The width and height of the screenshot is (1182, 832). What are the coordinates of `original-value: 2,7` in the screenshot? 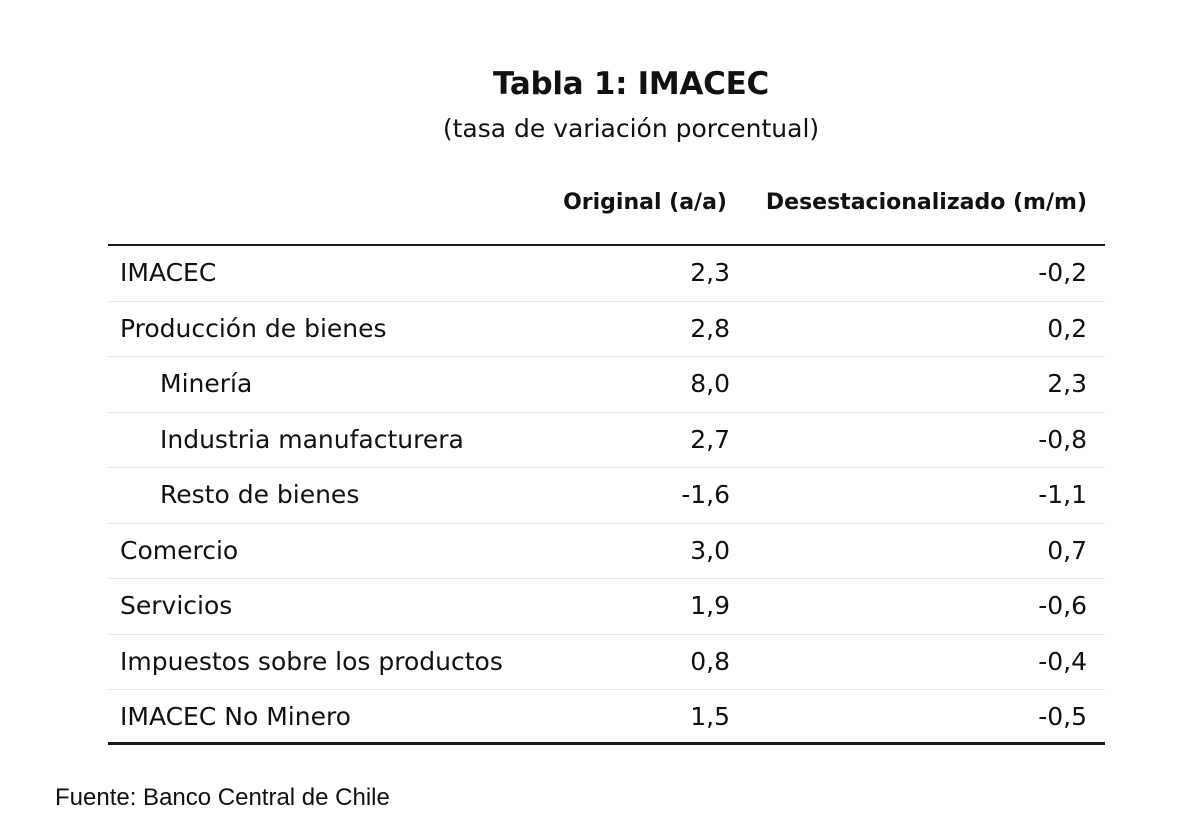 It's located at (710, 439).